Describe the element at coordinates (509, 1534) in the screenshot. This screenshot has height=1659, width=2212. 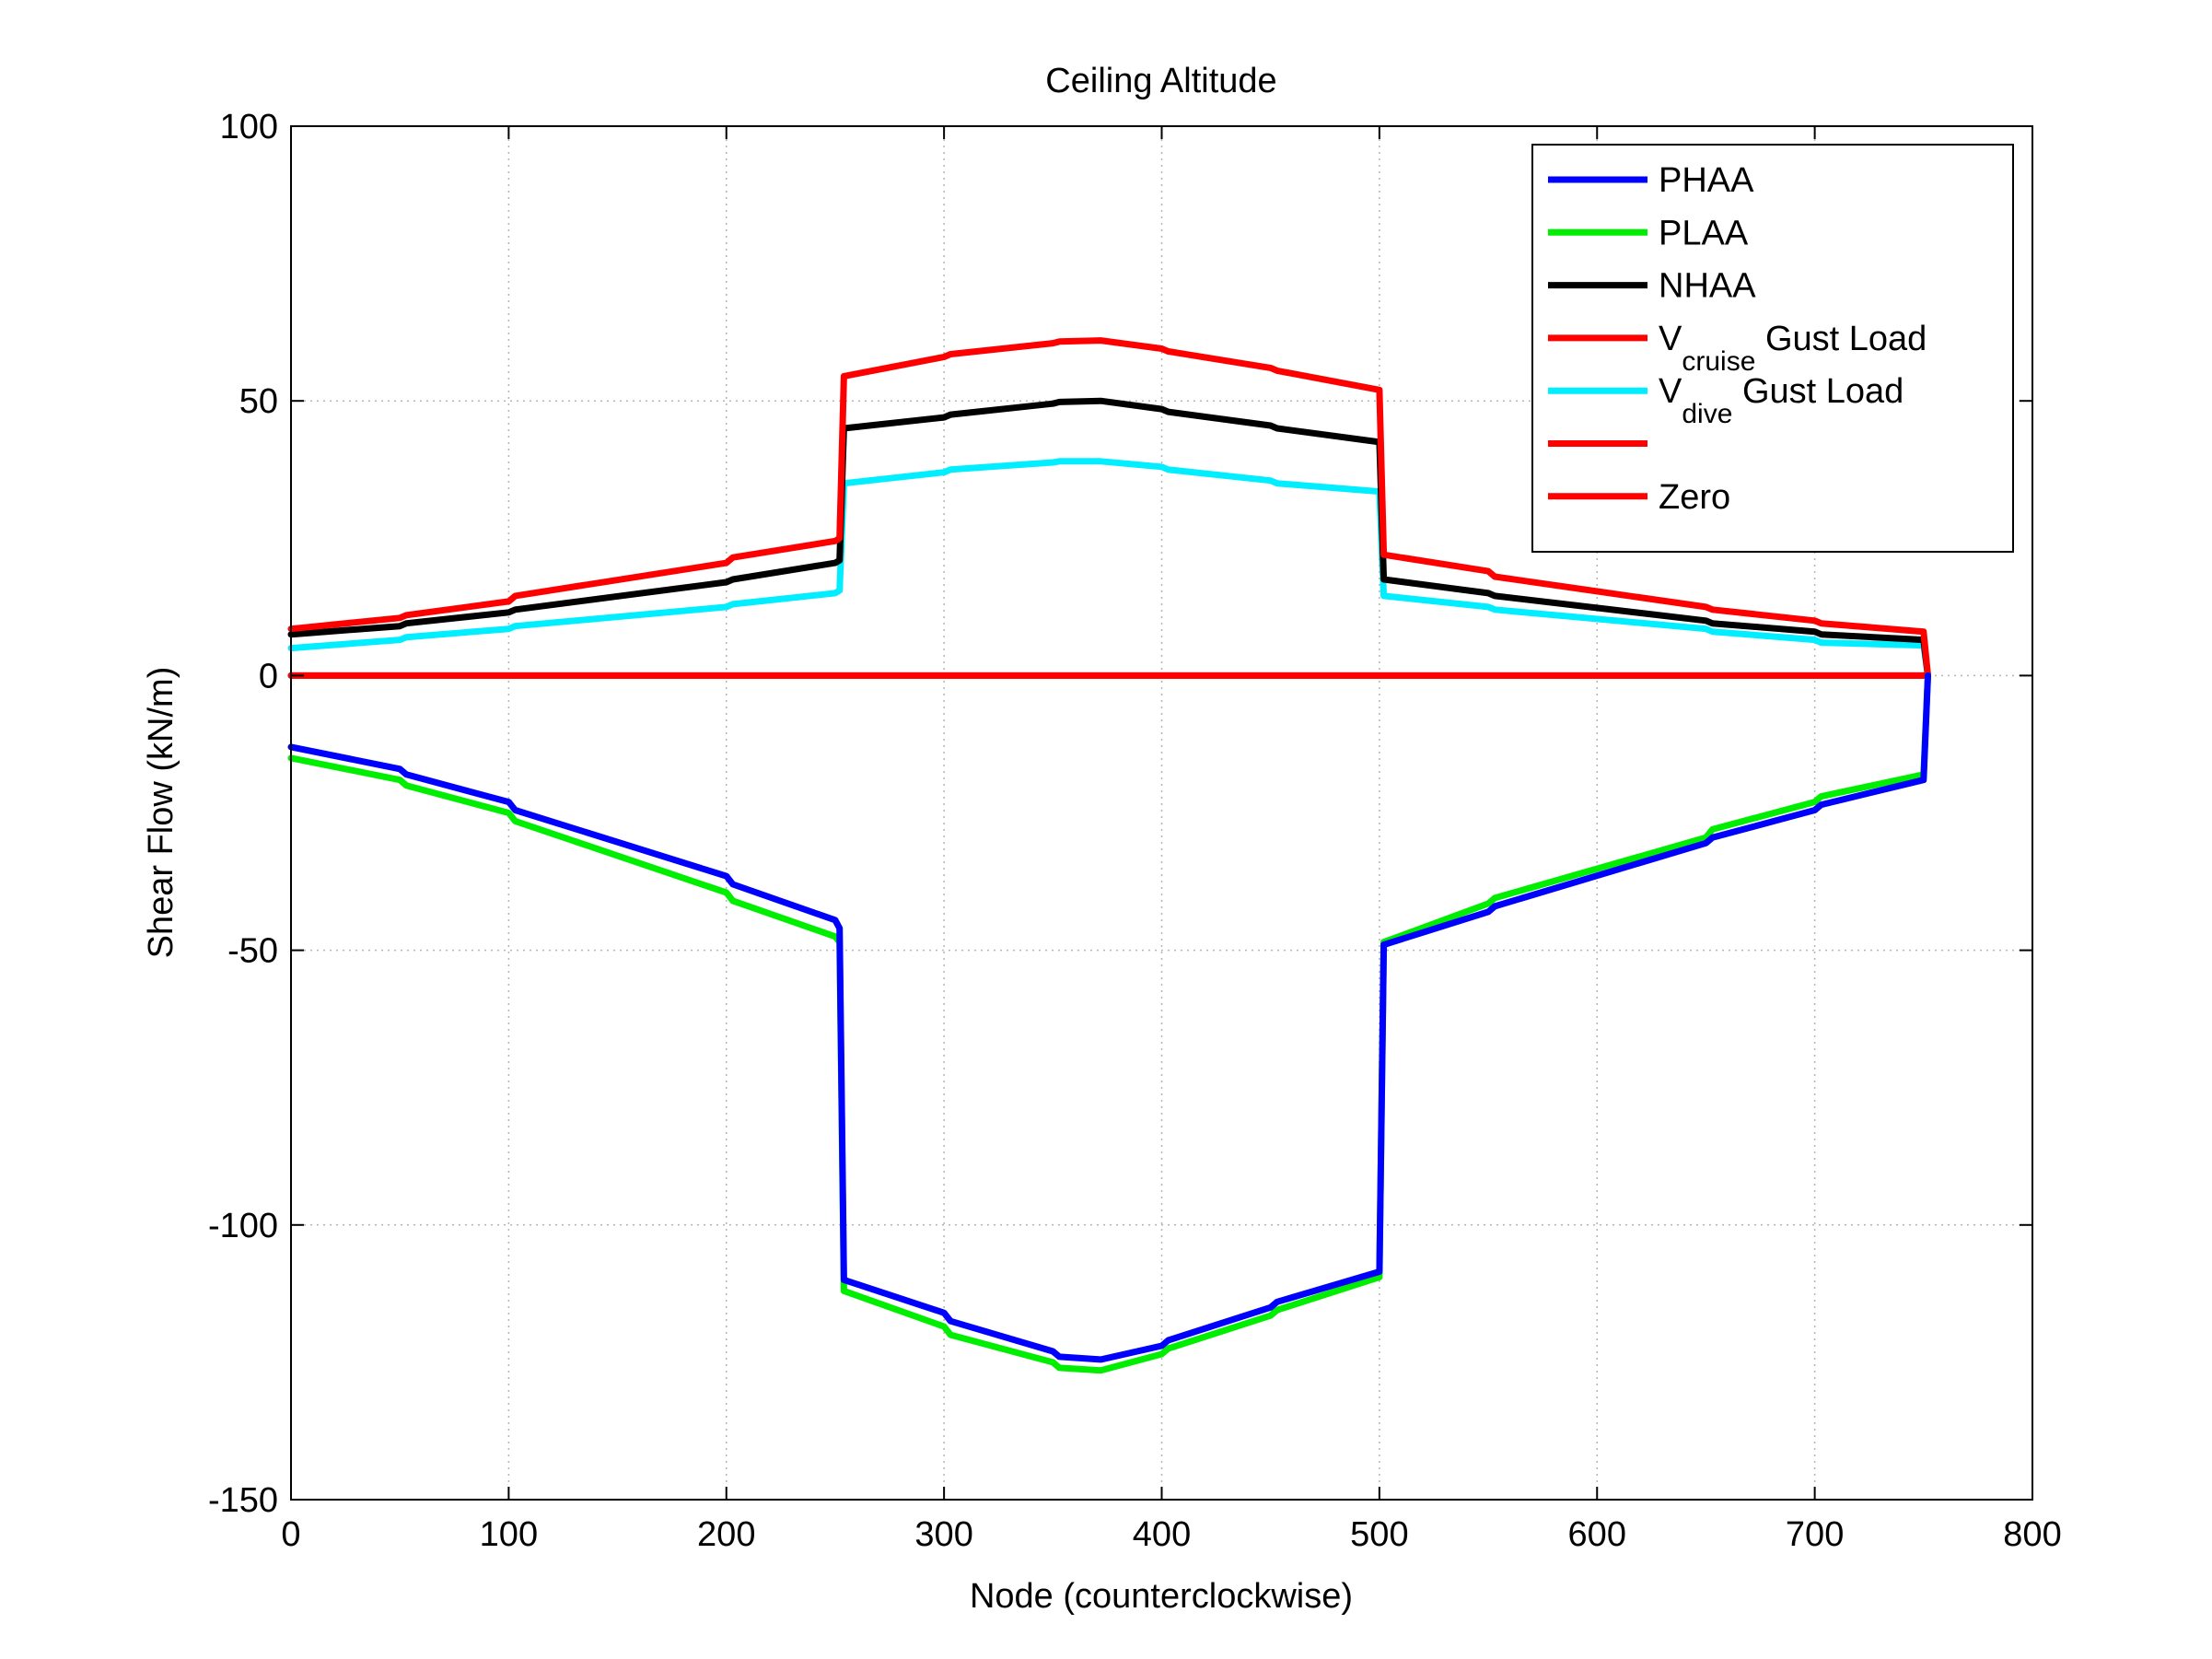
I see `x-tick-label: 100` at that location.